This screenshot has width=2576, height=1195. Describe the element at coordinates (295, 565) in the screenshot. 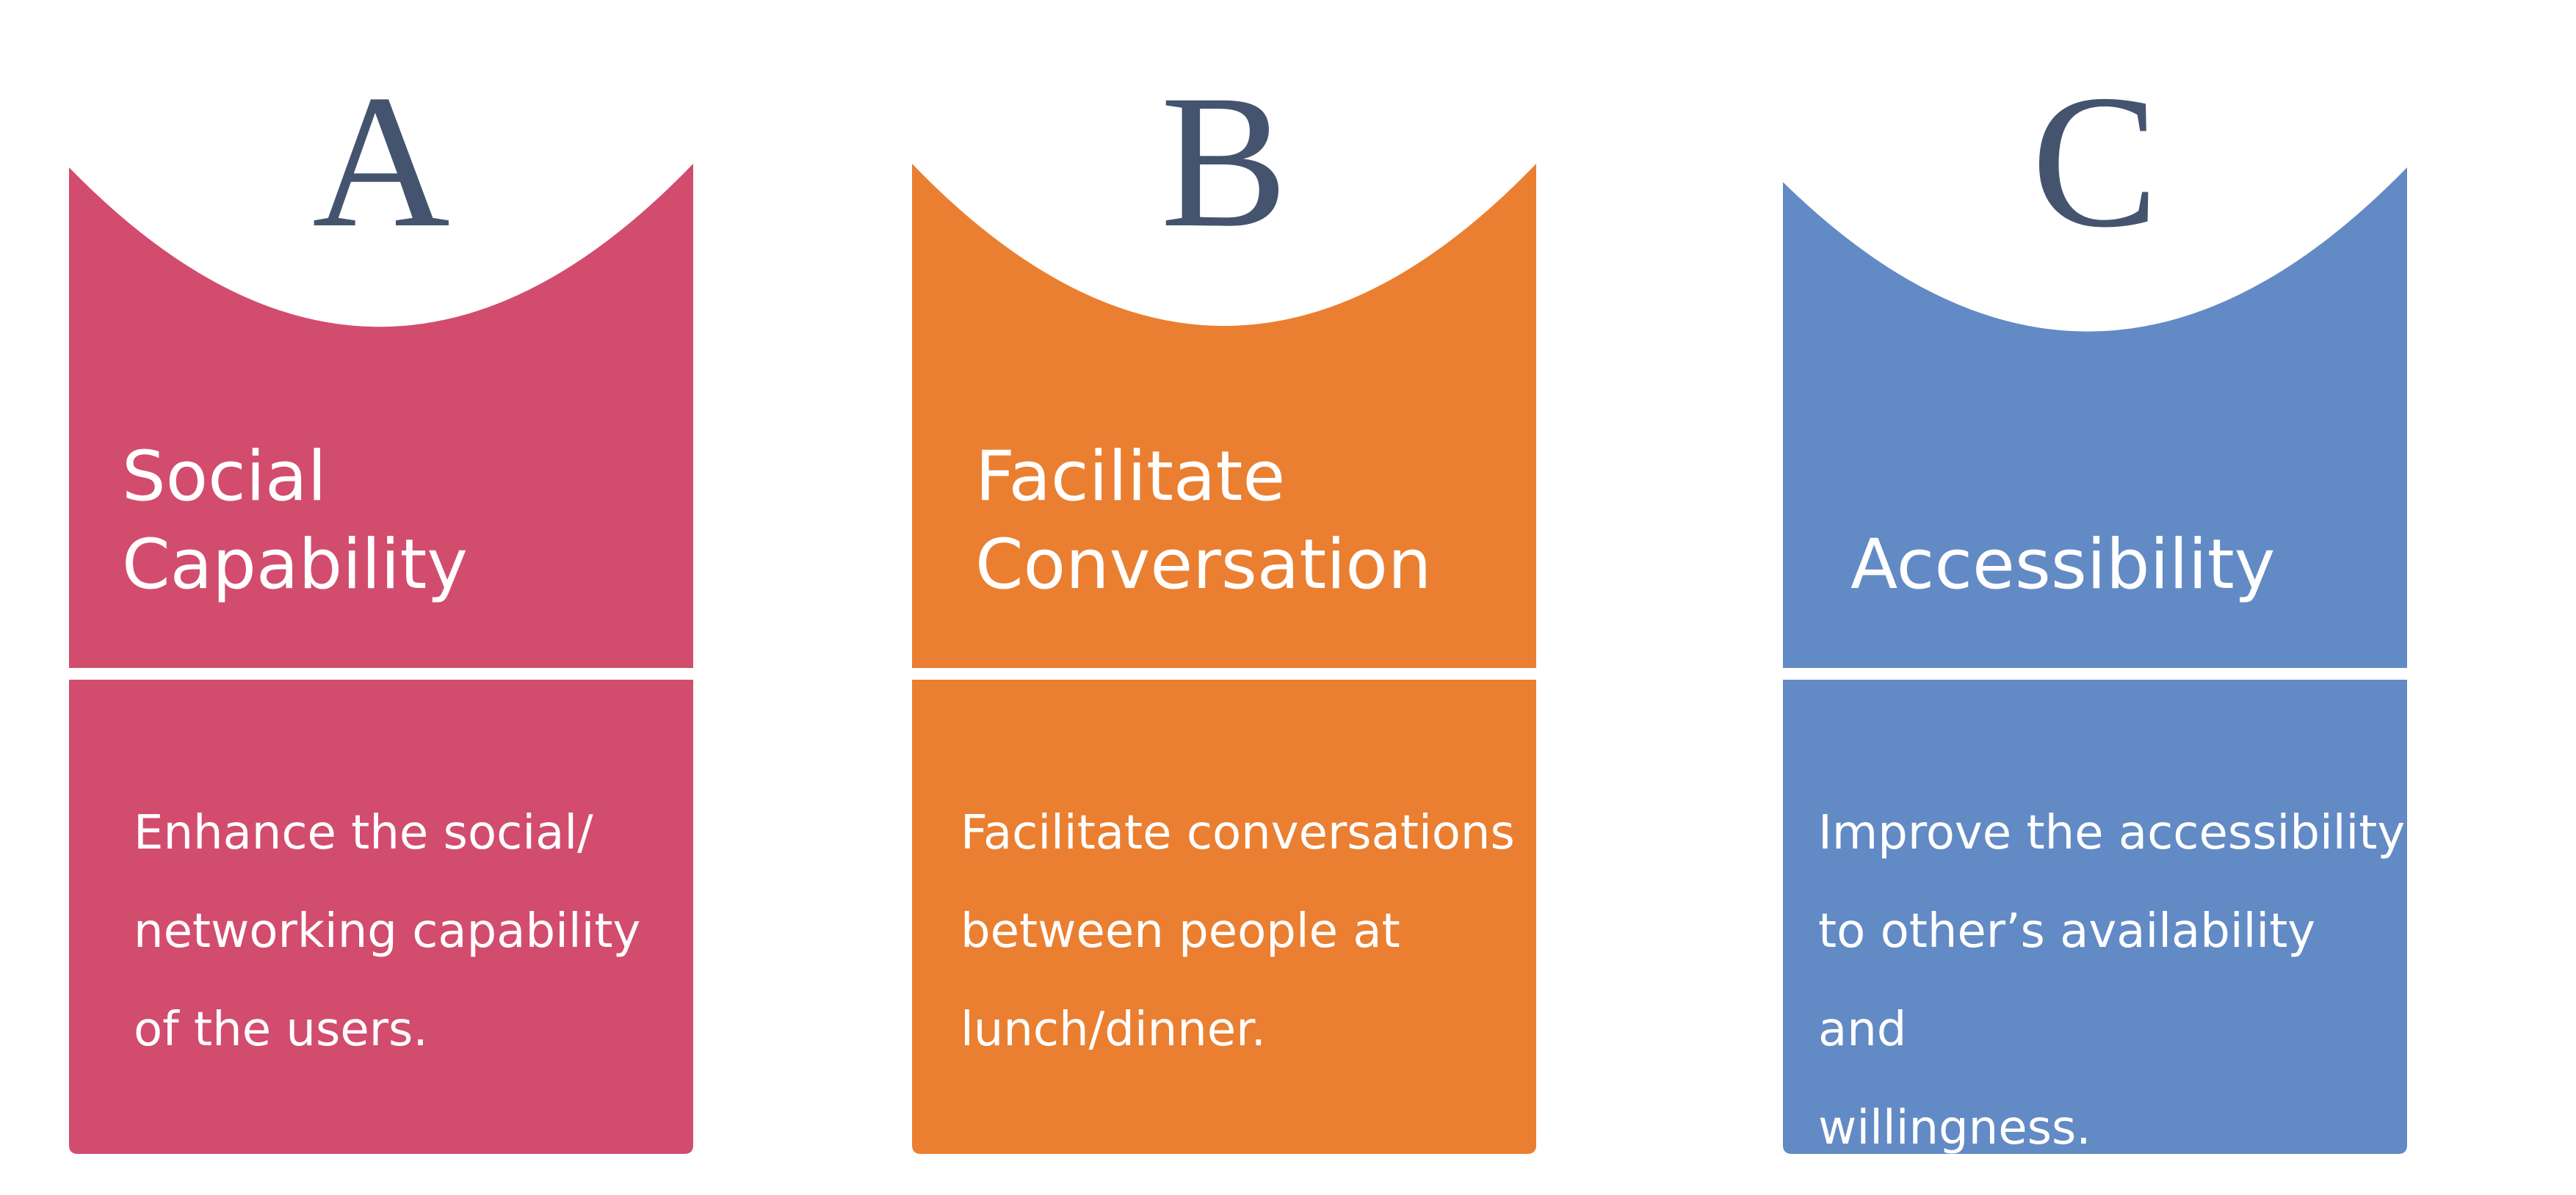

I see `card-a-title-line: Capability` at that location.